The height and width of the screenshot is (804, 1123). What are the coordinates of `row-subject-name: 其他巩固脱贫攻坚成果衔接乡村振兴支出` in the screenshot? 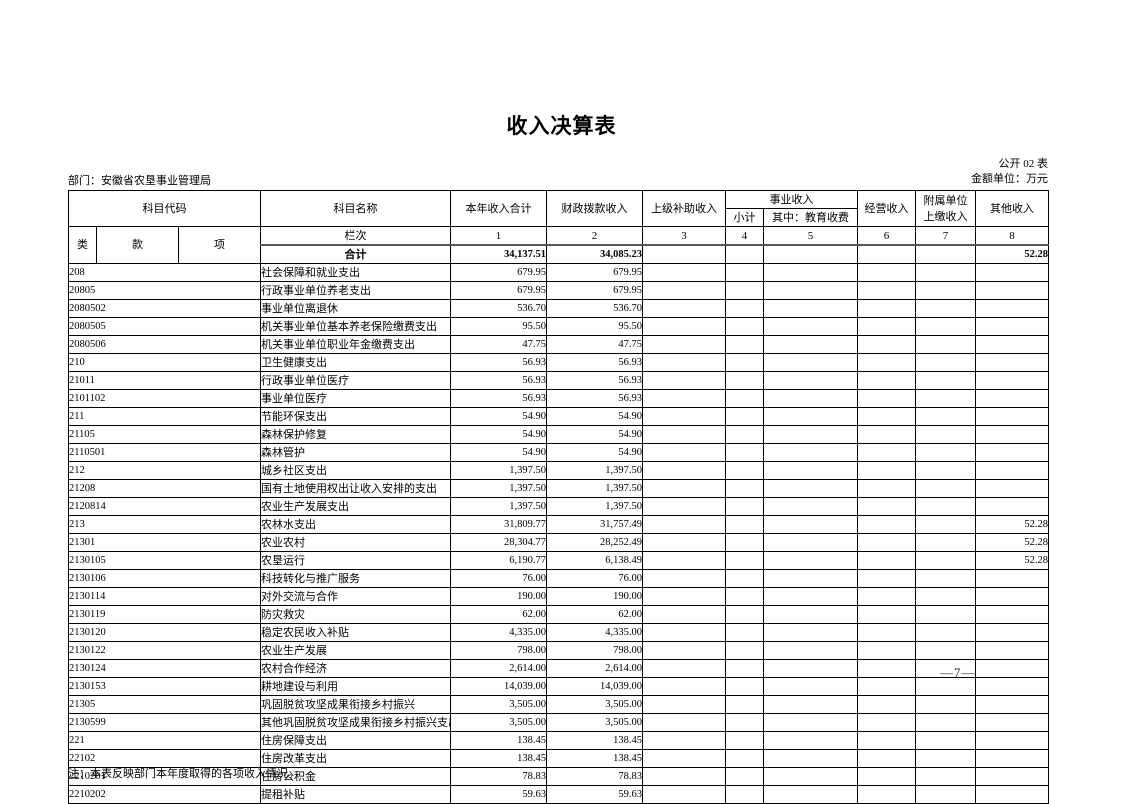 It's located at (355, 722).